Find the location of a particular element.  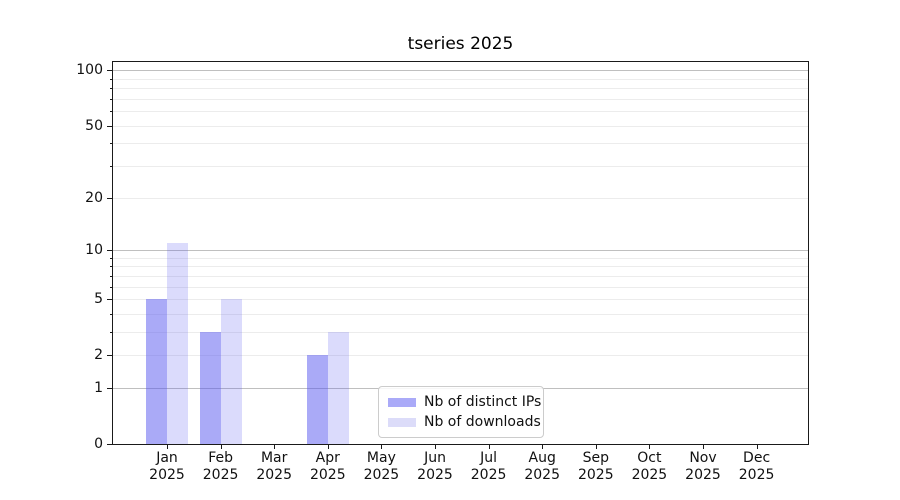

x-tick-label-aug: Aug 2025 is located at coordinates (542, 467).